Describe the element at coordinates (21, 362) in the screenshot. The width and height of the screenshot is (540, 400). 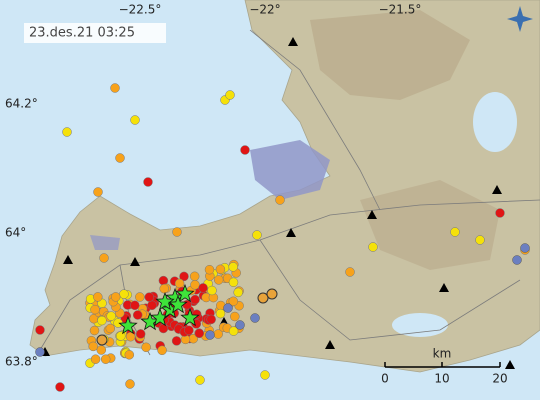
I see `latitude-label: 63.8°` at that location.